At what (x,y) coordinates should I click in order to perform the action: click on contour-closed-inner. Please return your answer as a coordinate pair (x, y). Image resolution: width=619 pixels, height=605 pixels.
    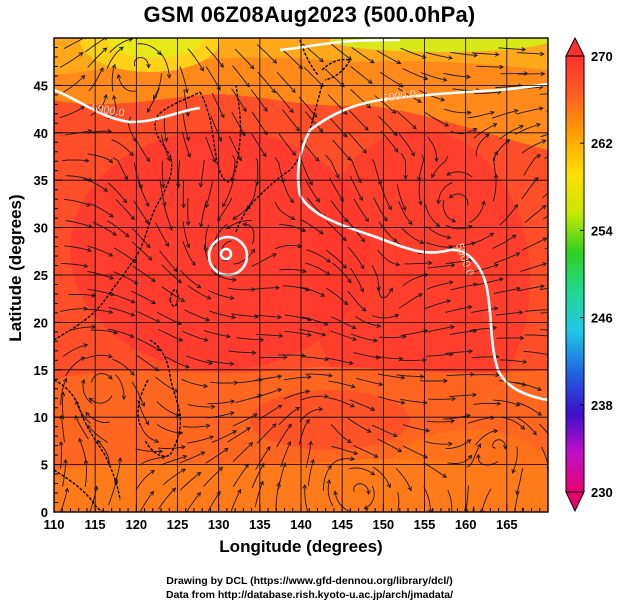
    Looking at the image, I should click on (226, 254).